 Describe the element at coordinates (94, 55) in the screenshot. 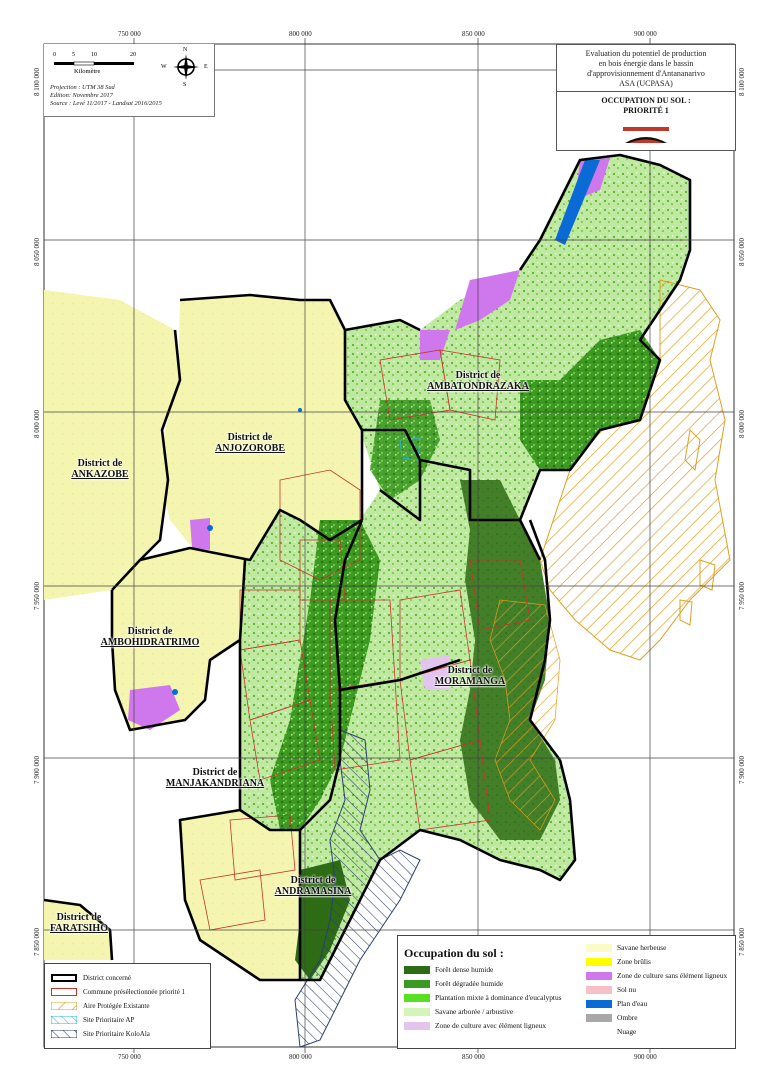

I see `scale-tick-10: 10` at that location.